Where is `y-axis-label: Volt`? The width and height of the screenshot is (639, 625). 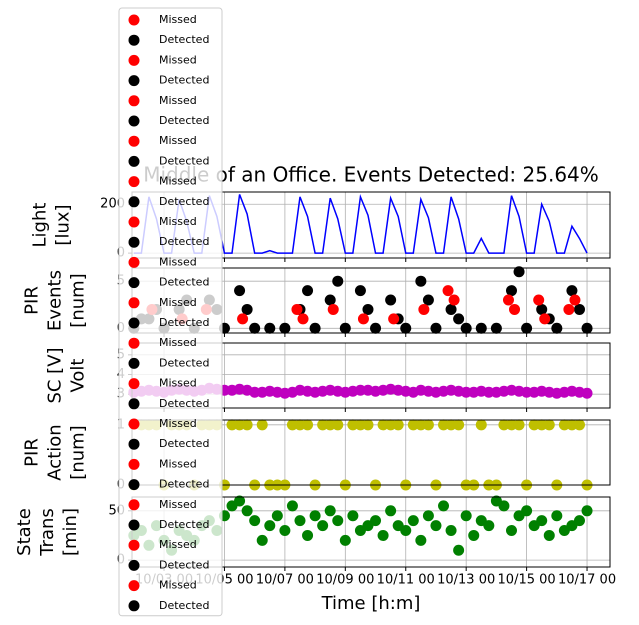
y-axis-label: Volt is located at coordinates (78, 376).